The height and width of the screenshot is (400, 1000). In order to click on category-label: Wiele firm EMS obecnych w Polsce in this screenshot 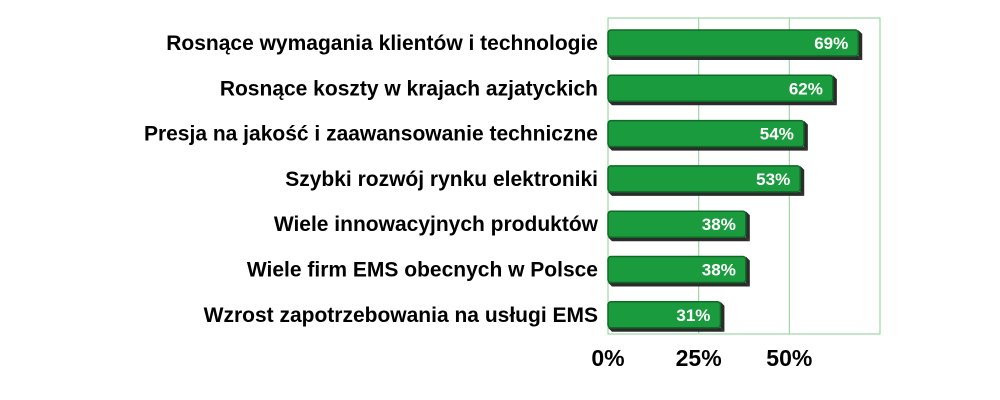, I will do `click(422, 270)`.